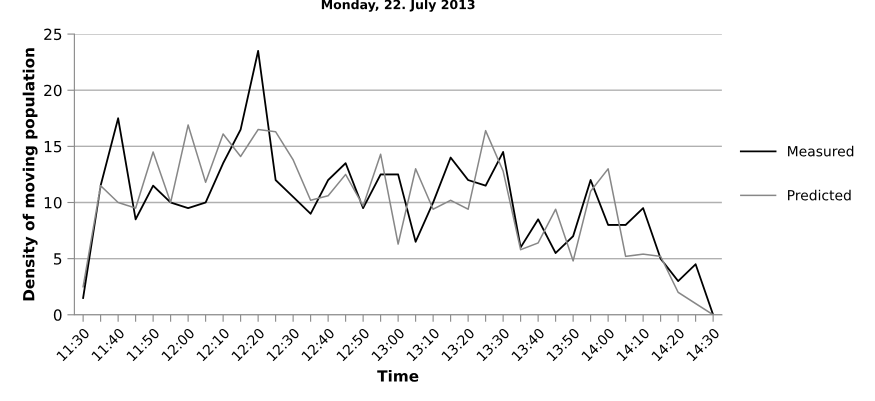  Describe the element at coordinates (53, 90) in the screenshot. I see `y-tick-label: 20` at that location.